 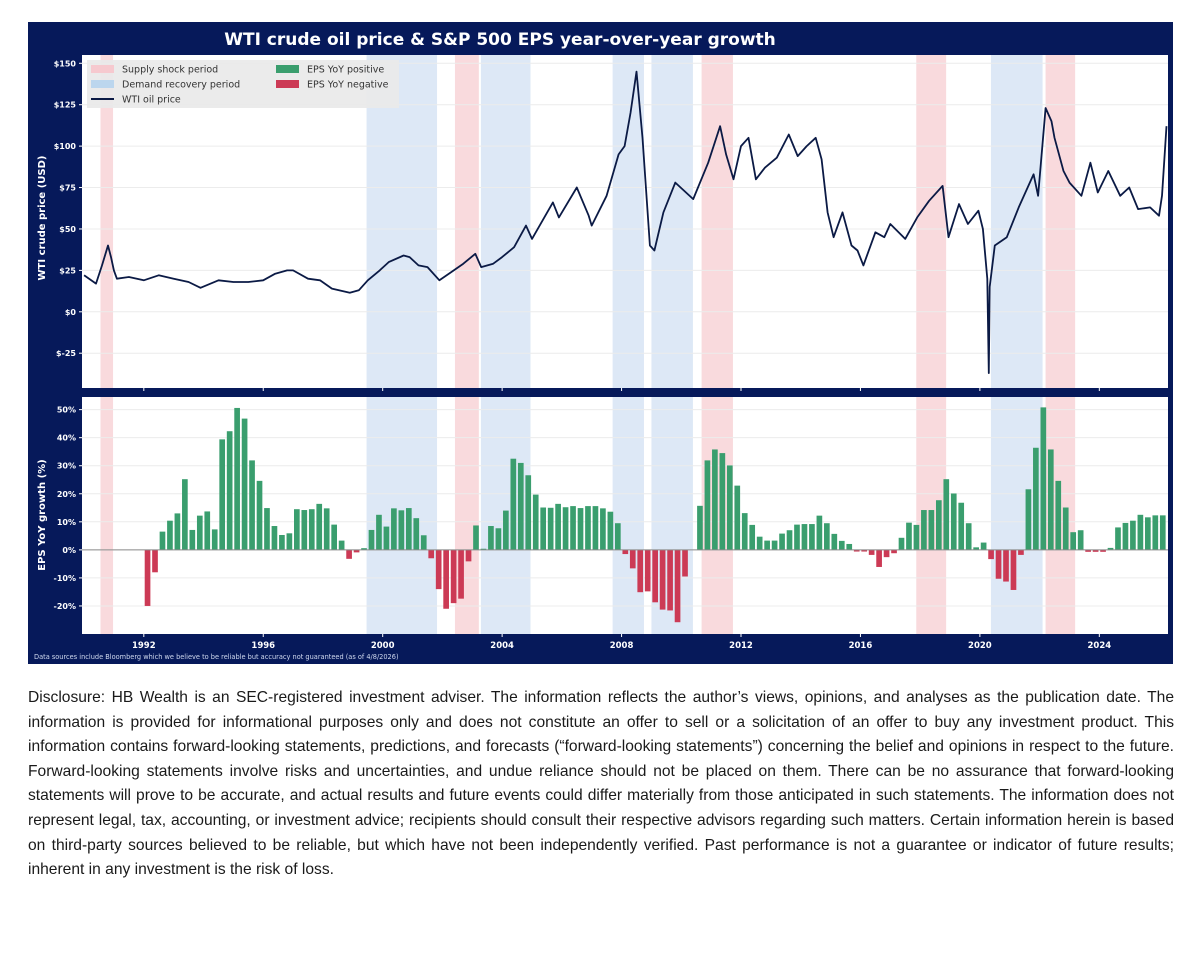 What do you see at coordinates (67, 188) in the screenshot?
I see `y-tick-label: $75` at bounding box center [67, 188].